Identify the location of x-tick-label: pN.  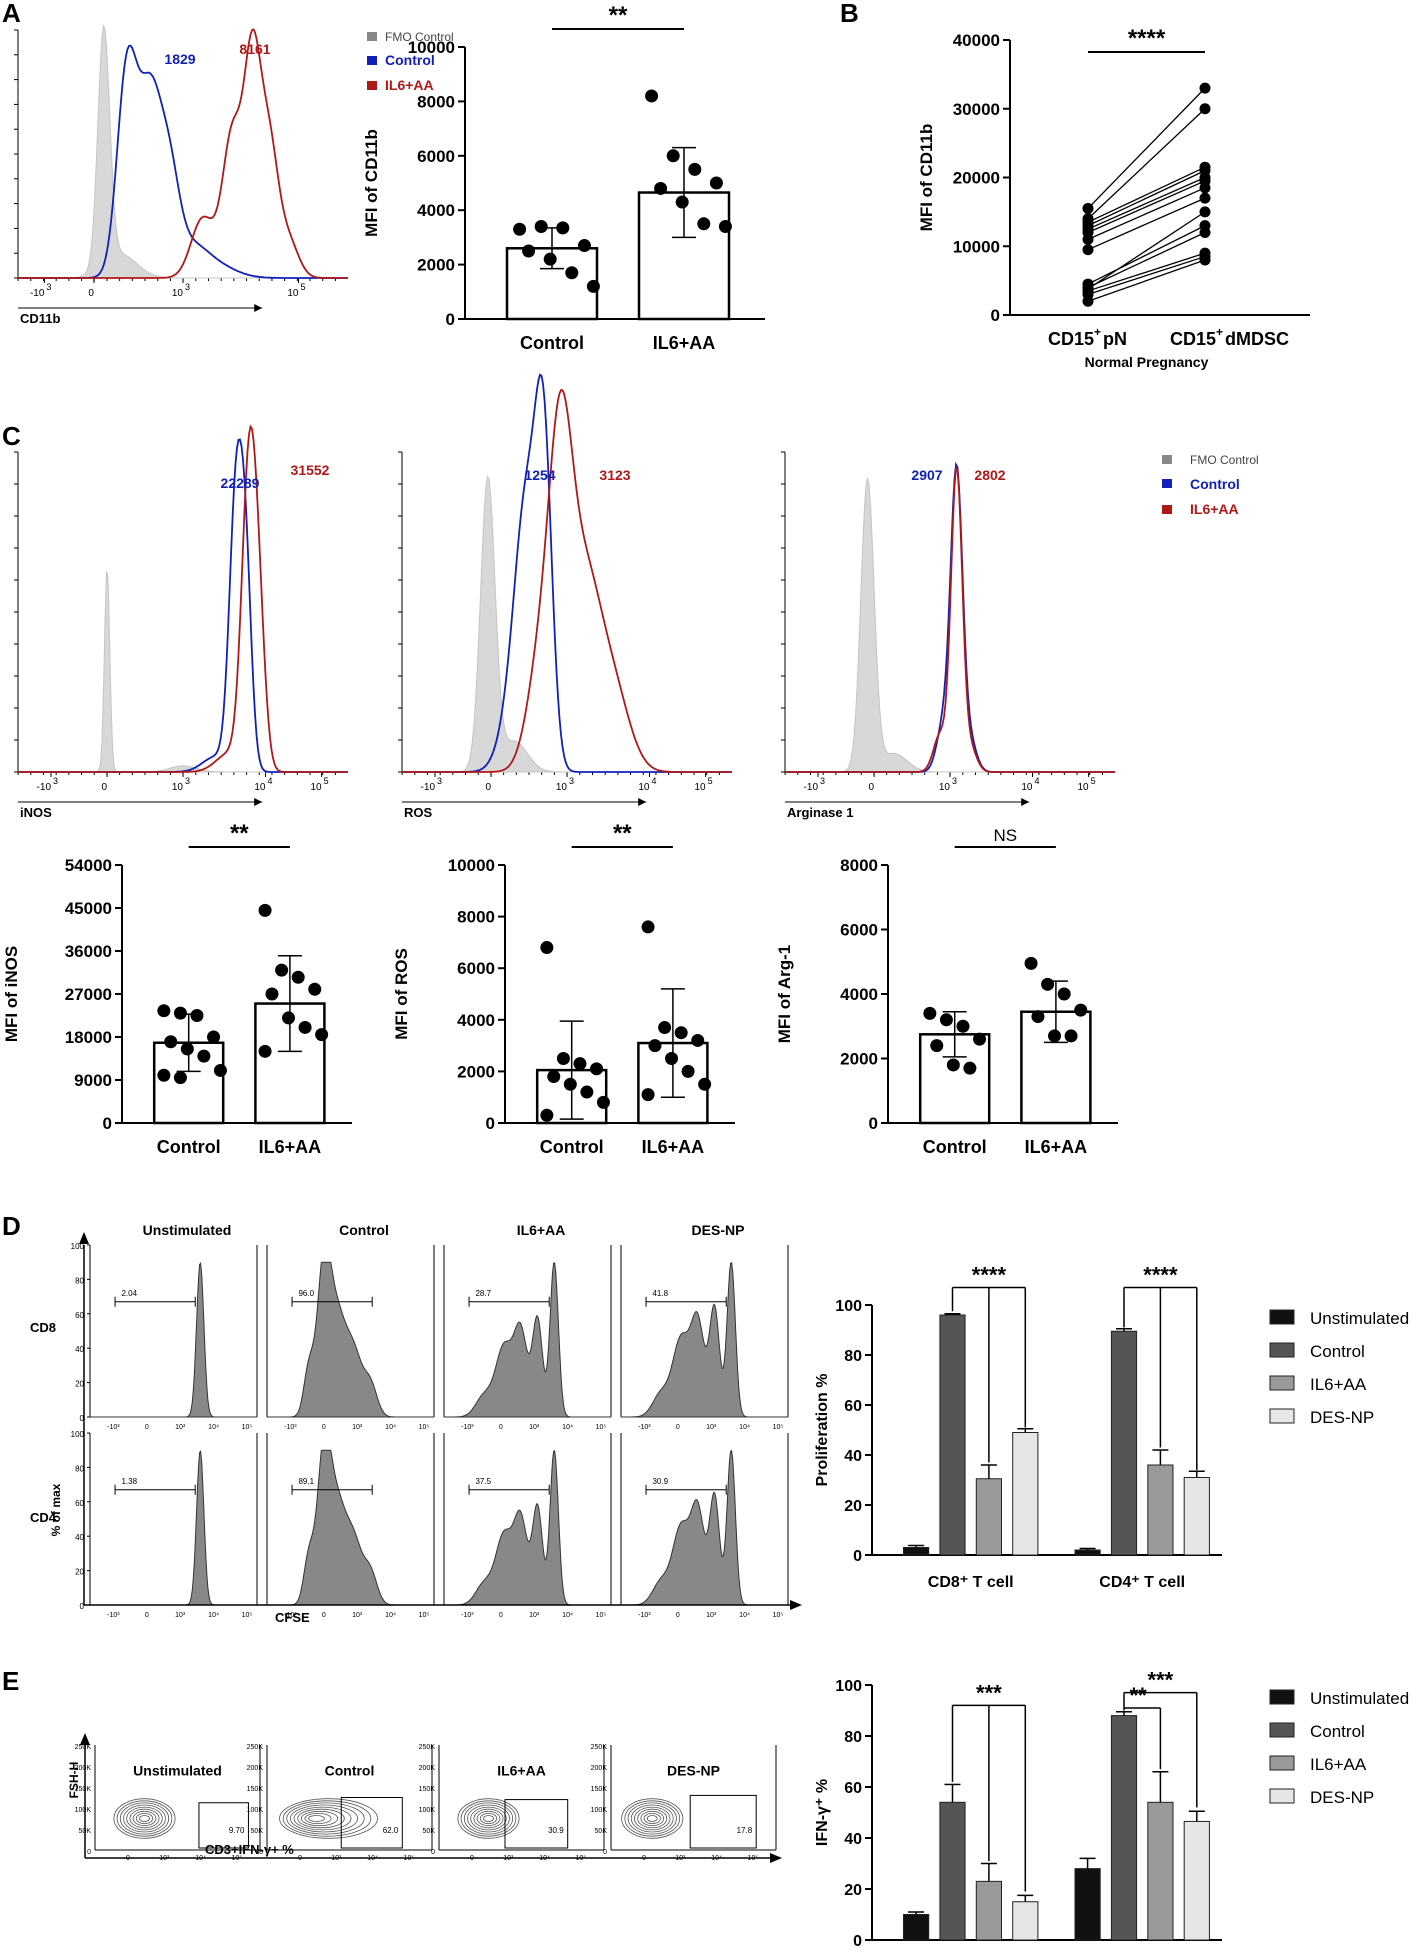
(1115, 339).